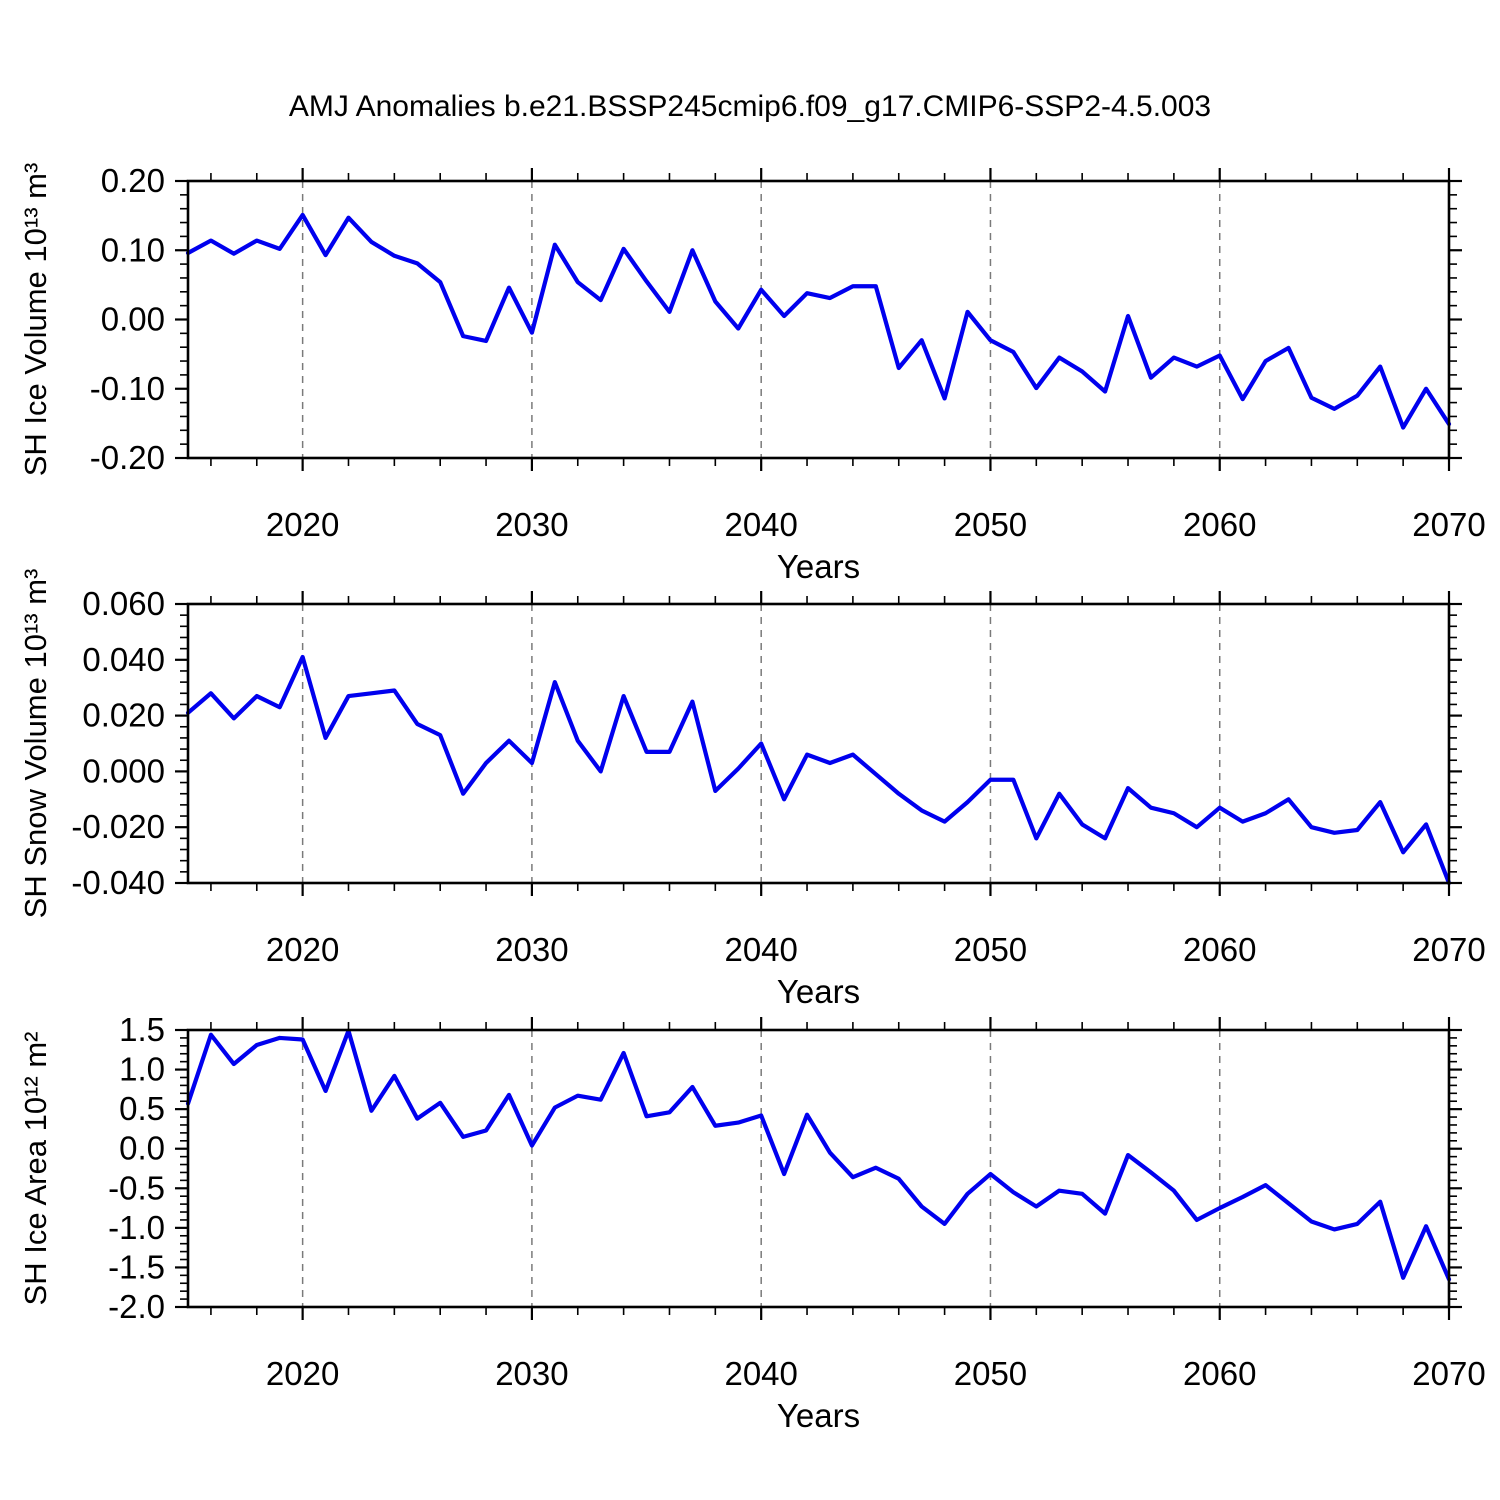 The width and height of the screenshot is (1500, 1500). What do you see at coordinates (1219, 524) in the screenshot?
I see `panel-0-xtick-label: 2060` at bounding box center [1219, 524].